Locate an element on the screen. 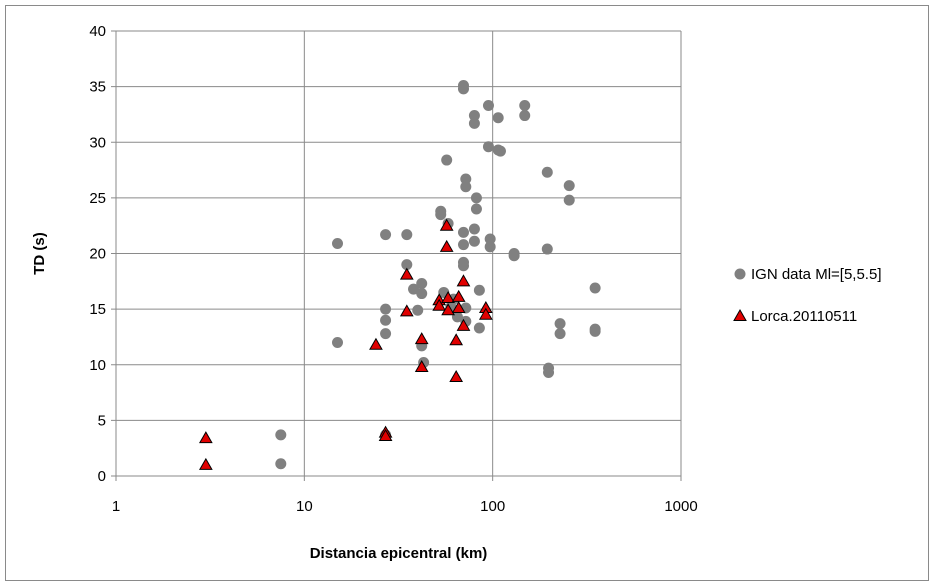 Image resolution: width=935 pixels, height=587 pixels. legend-label: Lorca.20110511 is located at coordinates (804, 316).